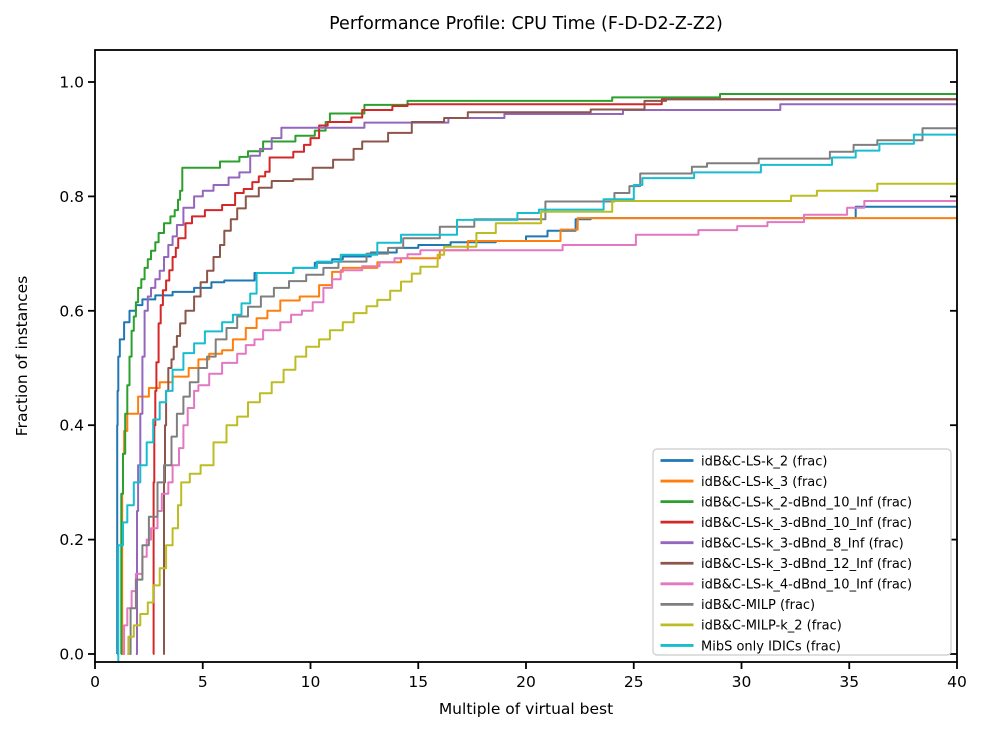  Describe the element at coordinates (22, 356) in the screenshot. I see `y-axis-label: Fraction of instances` at that location.